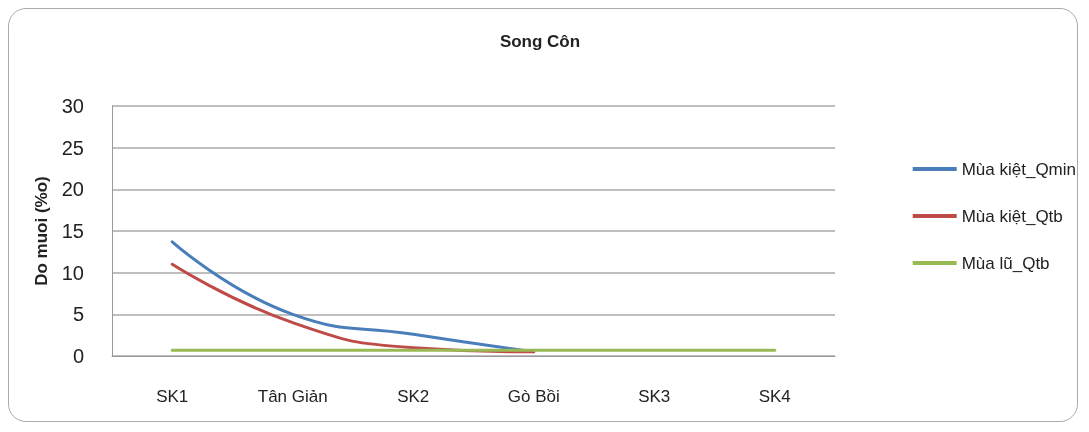 The width and height of the screenshot is (1089, 432). I want to click on y-tick-label: 5, so click(78, 314).